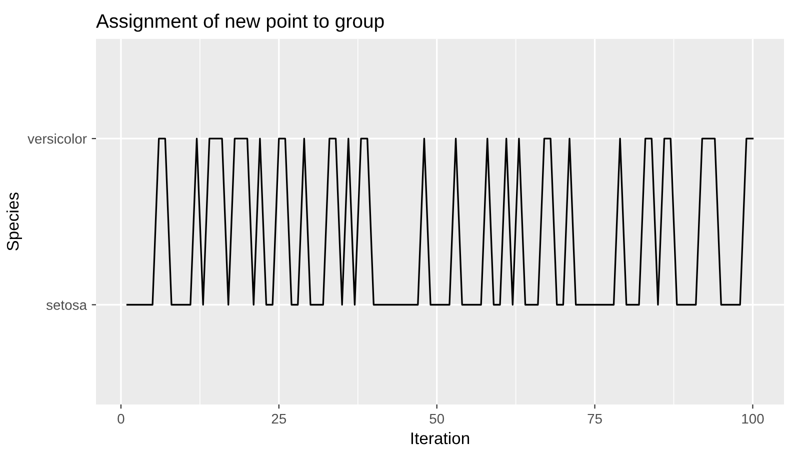 This screenshot has width=800, height=457. Describe the element at coordinates (437, 419) in the screenshot. I see `x-tick-label: 50` at that location.